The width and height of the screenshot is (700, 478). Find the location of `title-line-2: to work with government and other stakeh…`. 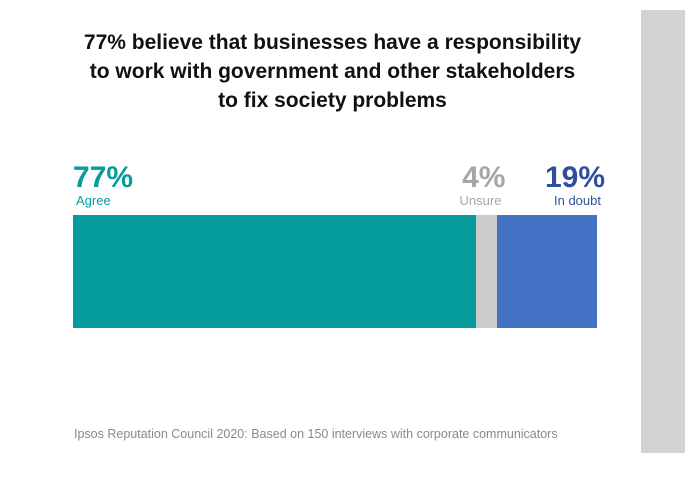

title-line-2: to work with government and other stakeh… is located at coordinates (332, 71).